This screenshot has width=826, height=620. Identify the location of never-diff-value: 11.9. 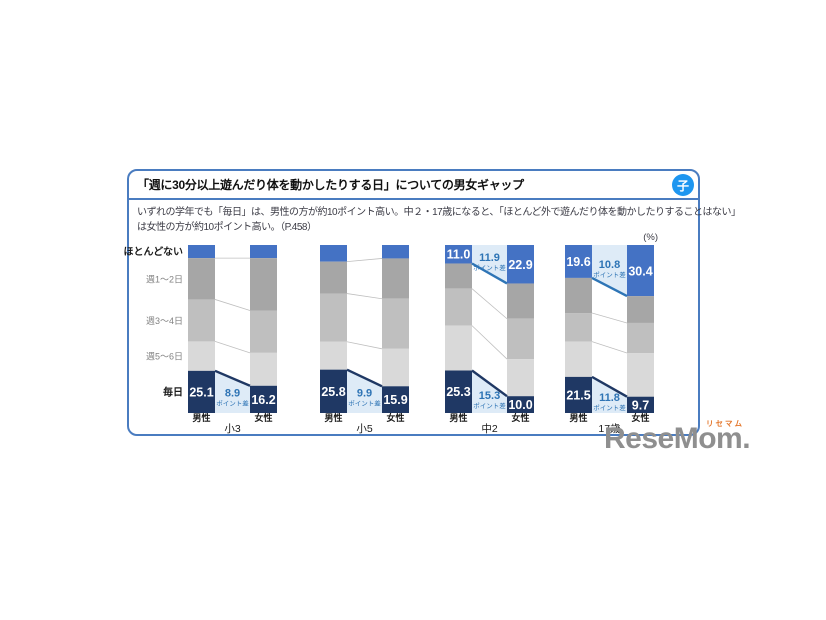
(489, 258).